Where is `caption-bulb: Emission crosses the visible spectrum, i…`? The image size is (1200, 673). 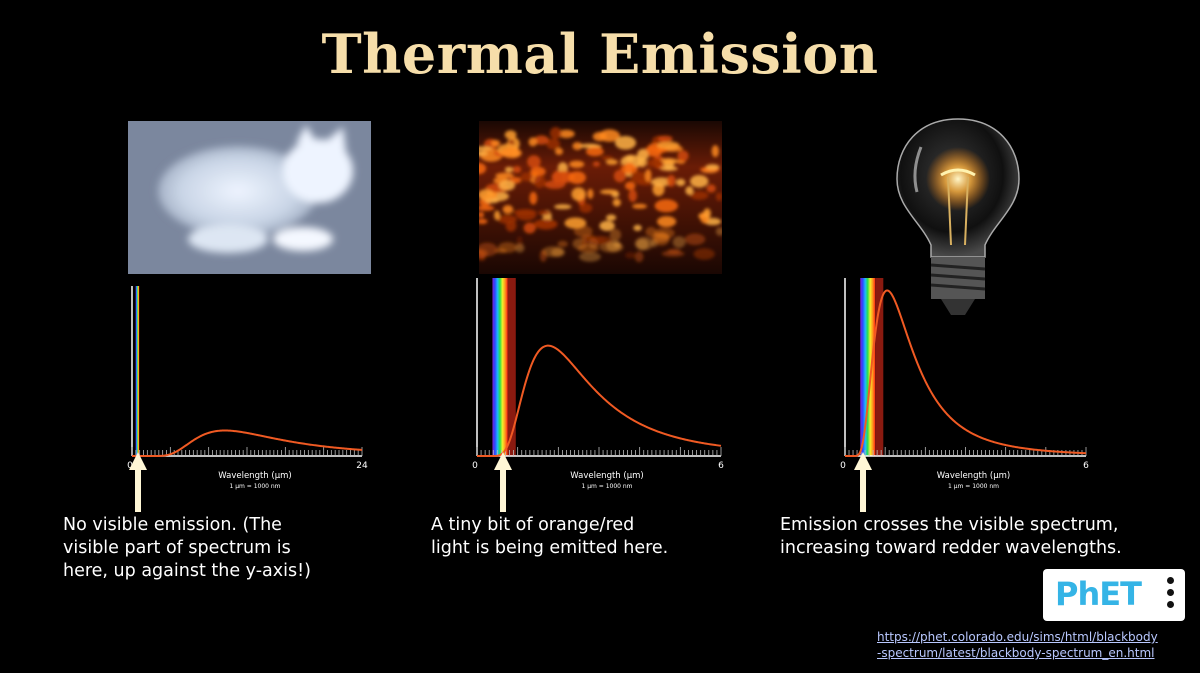
caption-bulb: Emission crosses the visible spectrum, i… is located at coordinates (951, 536).